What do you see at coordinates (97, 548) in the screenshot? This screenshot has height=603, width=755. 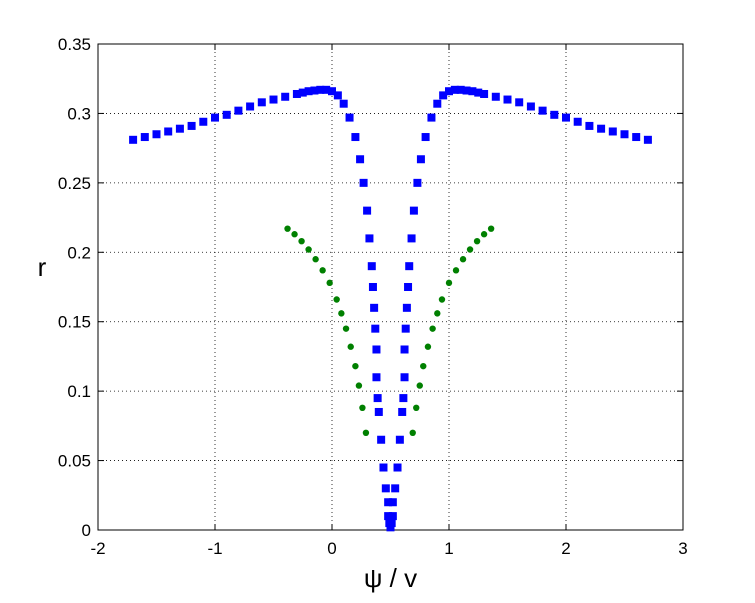 I see `x-tick-label: -2` at bounding box center [97, 548].